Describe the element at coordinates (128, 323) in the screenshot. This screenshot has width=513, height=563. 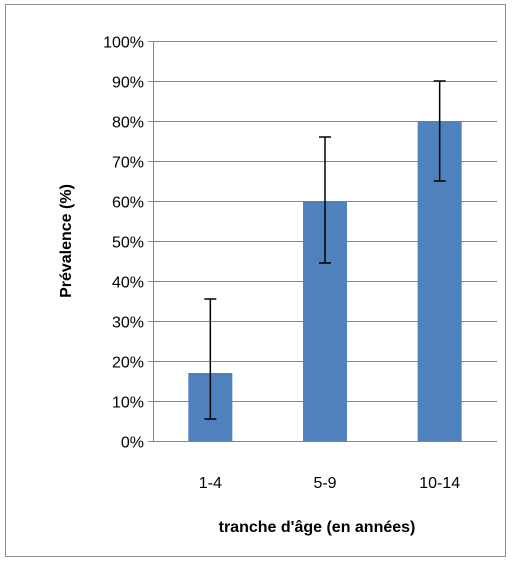
I see `y-tick-label: 30%` at that location.